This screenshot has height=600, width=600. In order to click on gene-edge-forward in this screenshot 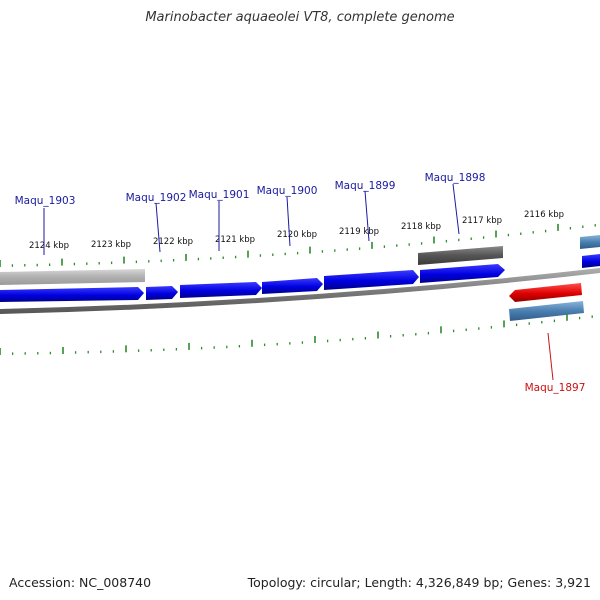, I will do `click(591, 261)`.